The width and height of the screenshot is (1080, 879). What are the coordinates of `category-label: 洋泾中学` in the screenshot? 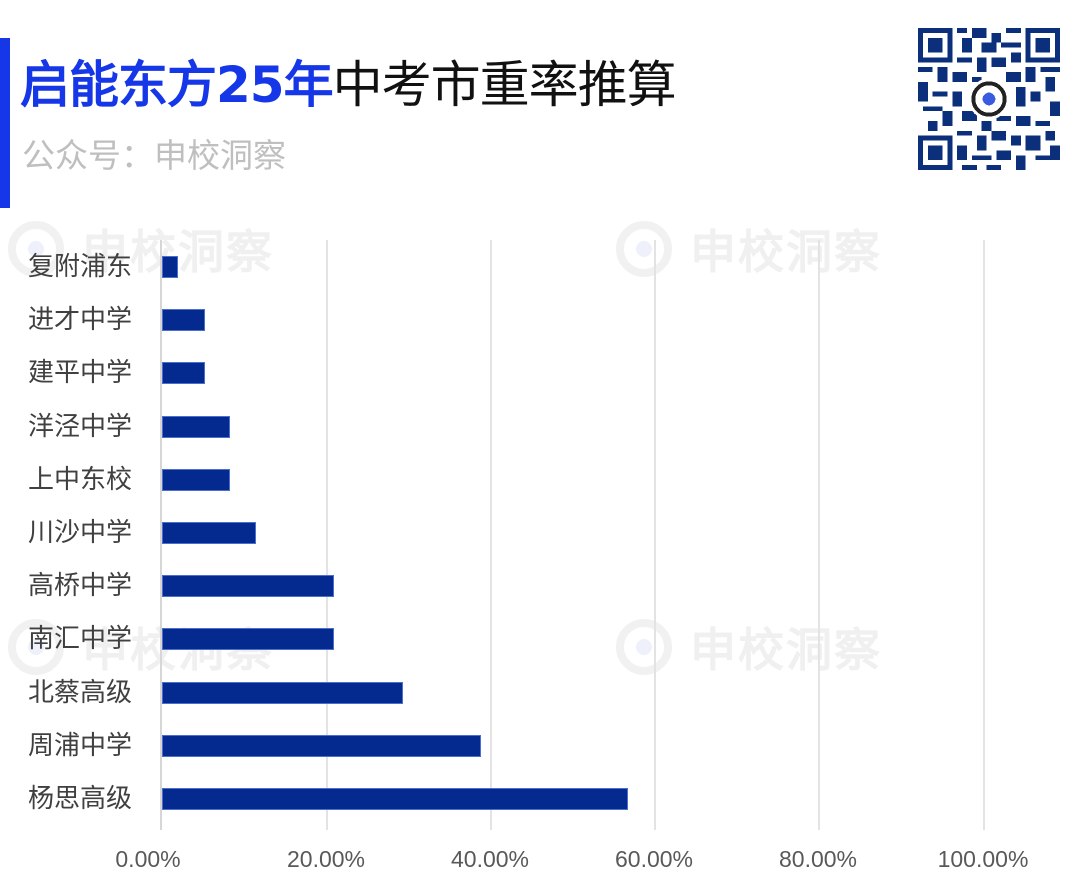 It's located at (80, 426).